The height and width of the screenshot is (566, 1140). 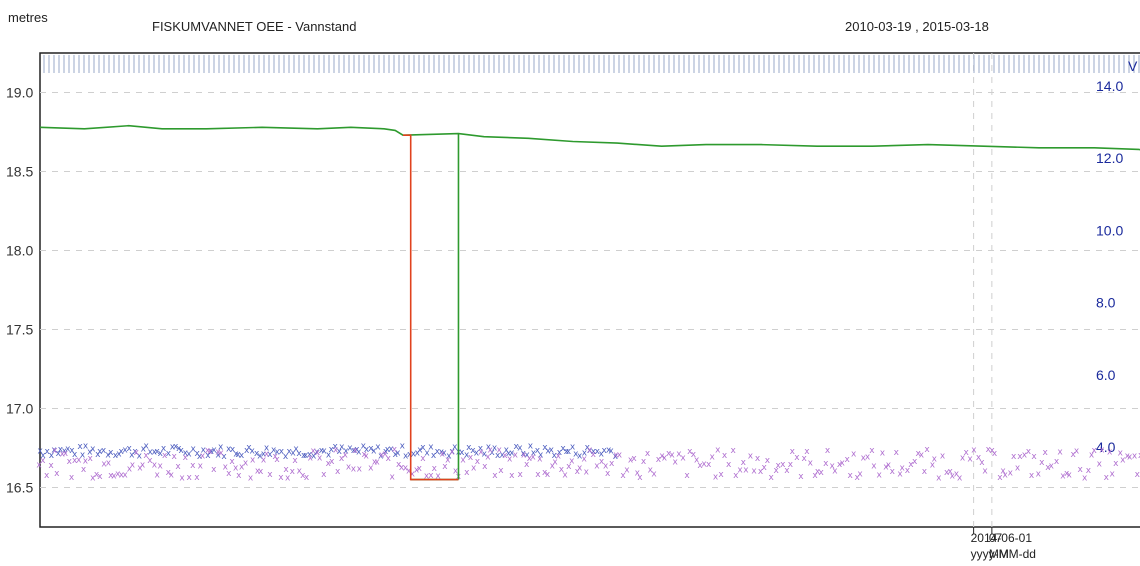 What do you see at coordinates (19, 93) in the screenshot?
I see `y-tick-label: 19.0` at bounding box center [19, 93].